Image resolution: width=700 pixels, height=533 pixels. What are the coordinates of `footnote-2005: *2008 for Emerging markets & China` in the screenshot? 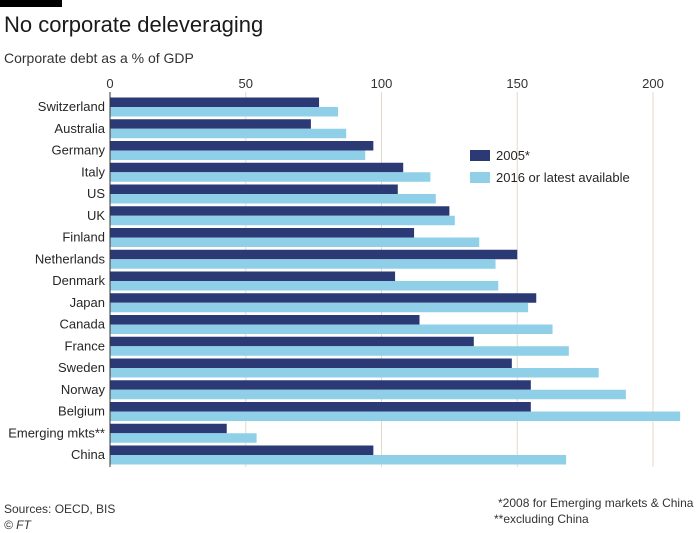 It's located at (596, 503).